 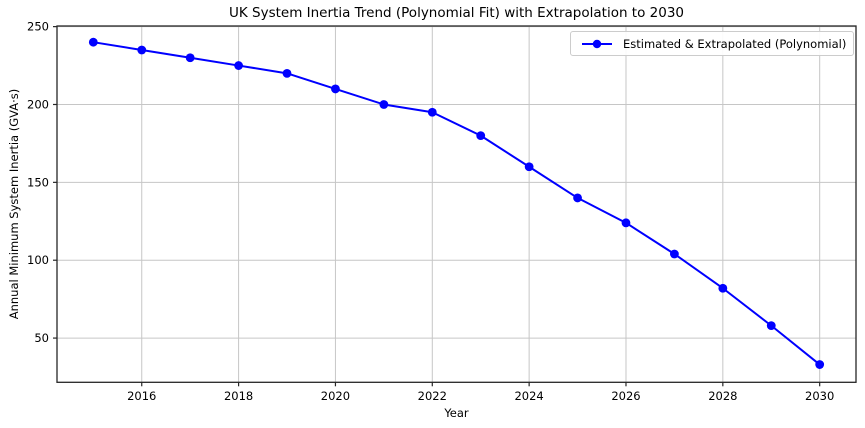 I want to click on y-tick-label: 200, so click(x=38, y=104).